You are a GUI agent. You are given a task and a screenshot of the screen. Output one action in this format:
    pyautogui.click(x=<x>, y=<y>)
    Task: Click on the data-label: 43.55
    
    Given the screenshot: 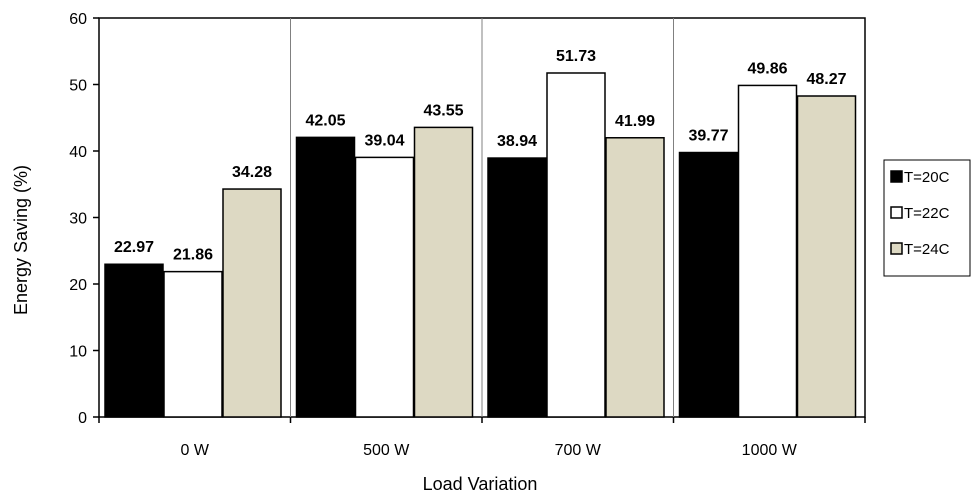 What is the action you would take?
    pyautogui.click(x=443, y=110)
    